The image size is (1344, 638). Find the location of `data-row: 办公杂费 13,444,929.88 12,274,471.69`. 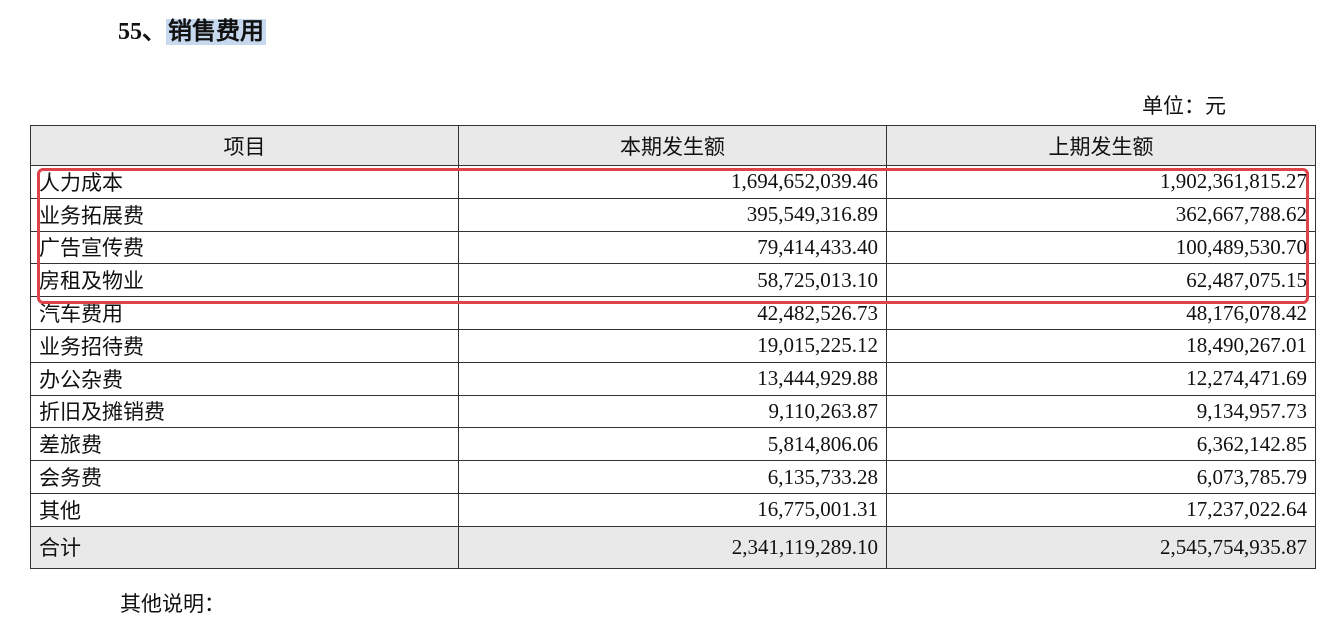

data-row: 办公杂费 13,444,929.88 12,274,471.69 is located at coordinates (673, 378).